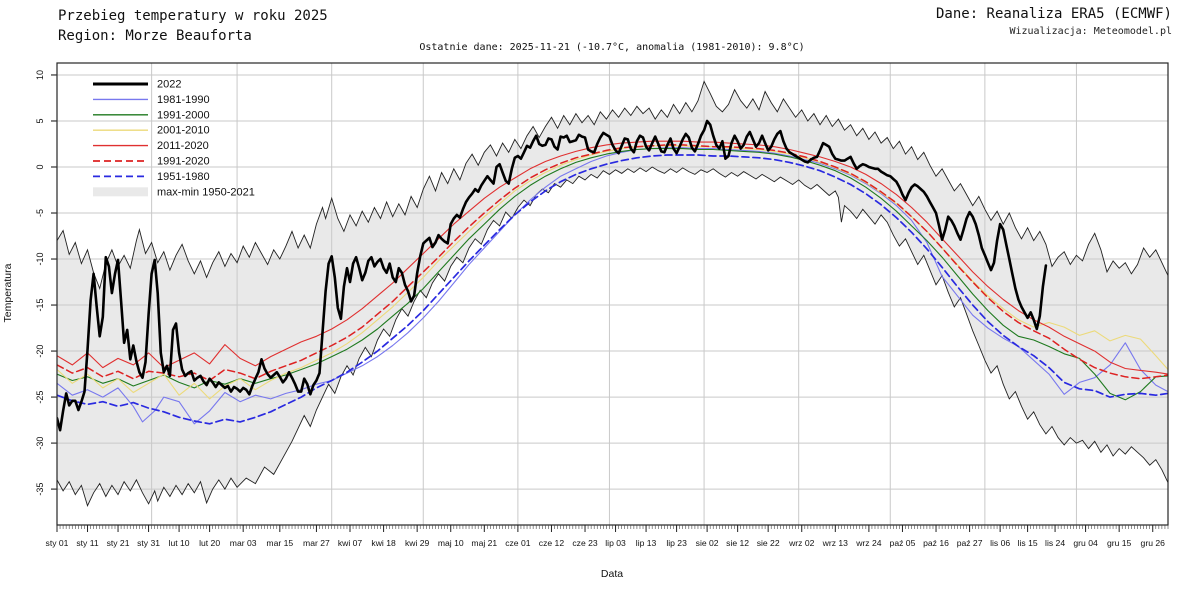 This screenshot has height=600, width=1200. Describe the element at coordinates (484, 543) in the screenshot. I see `x-tick-label: maj 21` at that location.